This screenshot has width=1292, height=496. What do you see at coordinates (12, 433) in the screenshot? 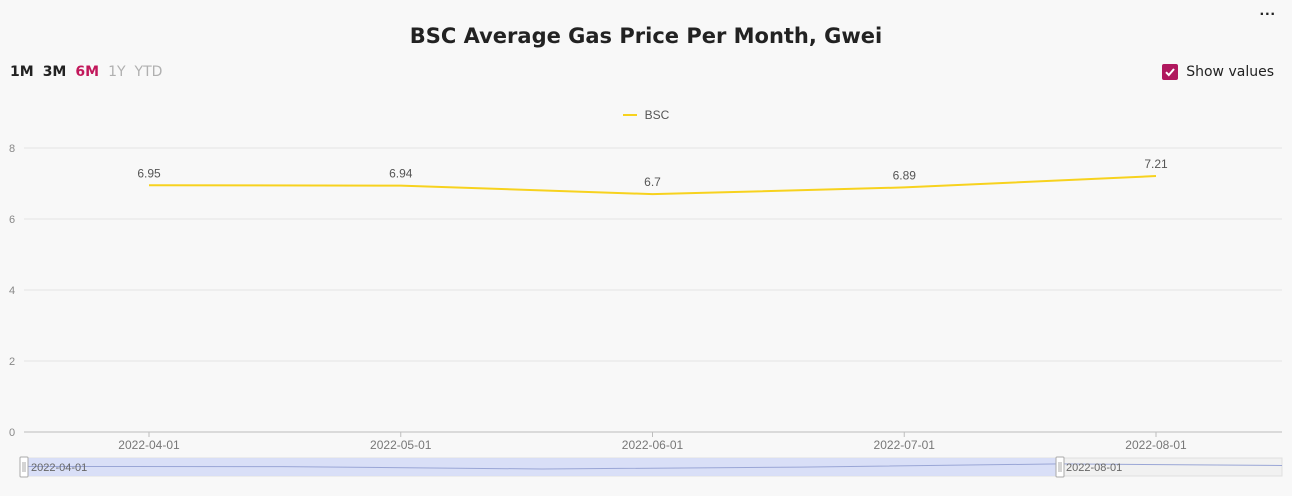
I see `y-tick-label: 0` at bounding box center [12, 433].